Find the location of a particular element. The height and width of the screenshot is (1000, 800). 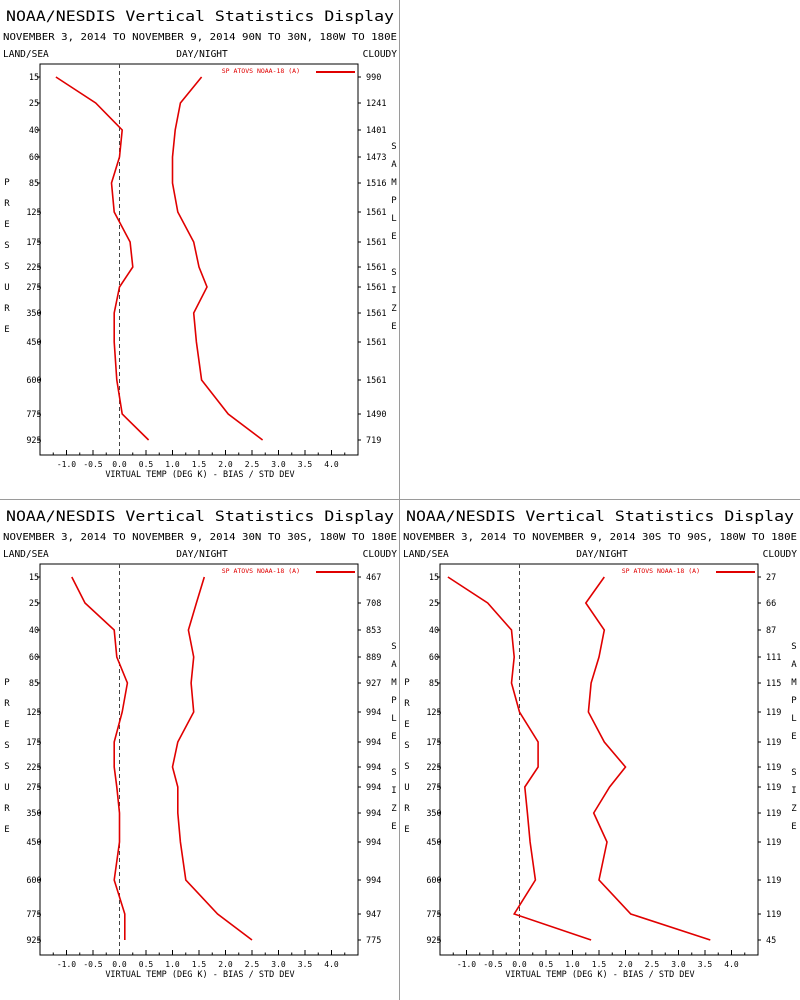

panel-divider-horizontal is located at coordinates (400, 499).